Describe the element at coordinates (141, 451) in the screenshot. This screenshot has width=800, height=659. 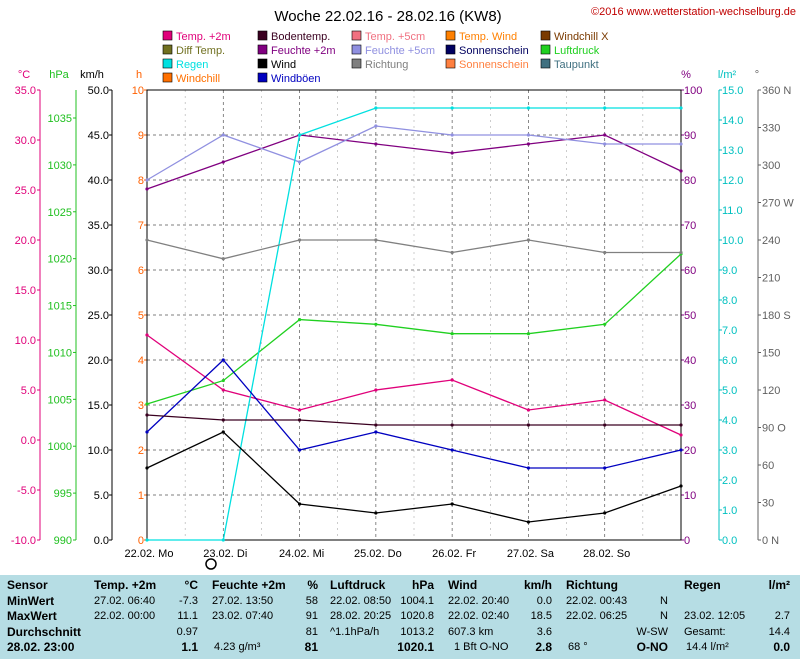
I see `hours-tick-label: 2` at that location.